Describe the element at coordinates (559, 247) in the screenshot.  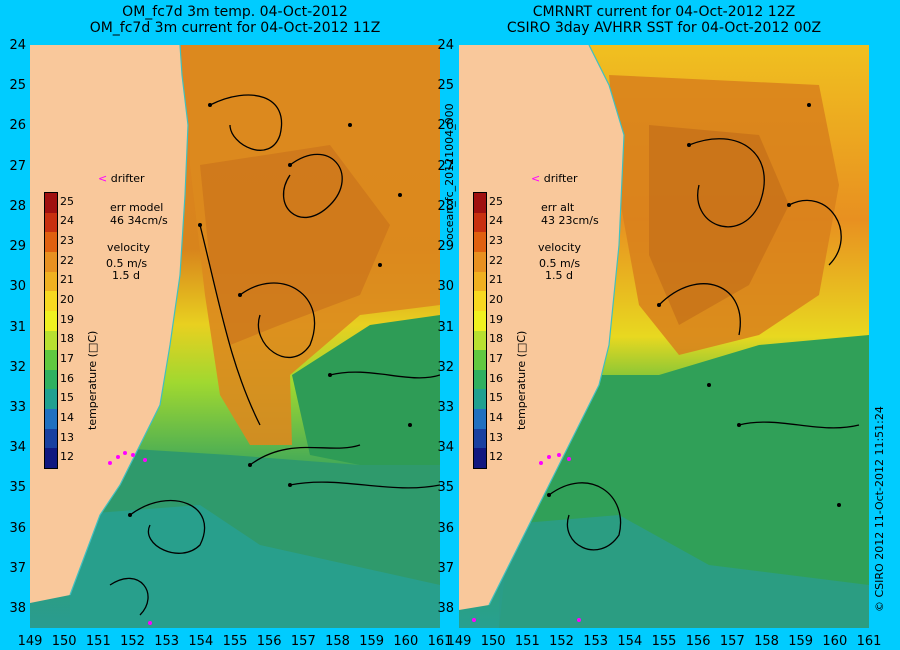
I see `right-velocity-label: velocity` at that location.